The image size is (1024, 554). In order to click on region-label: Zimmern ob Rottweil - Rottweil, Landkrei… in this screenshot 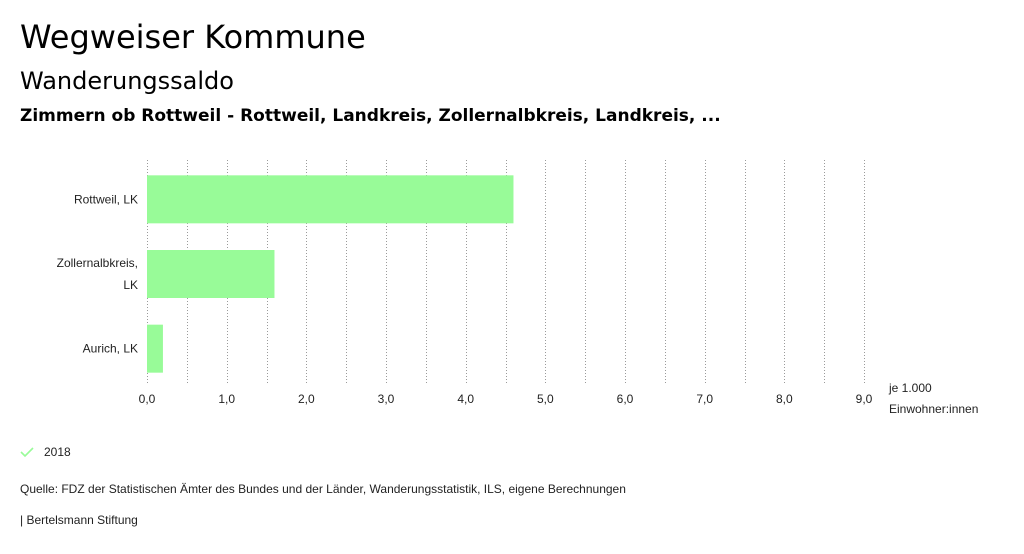, I will do `click(370, 116)`.